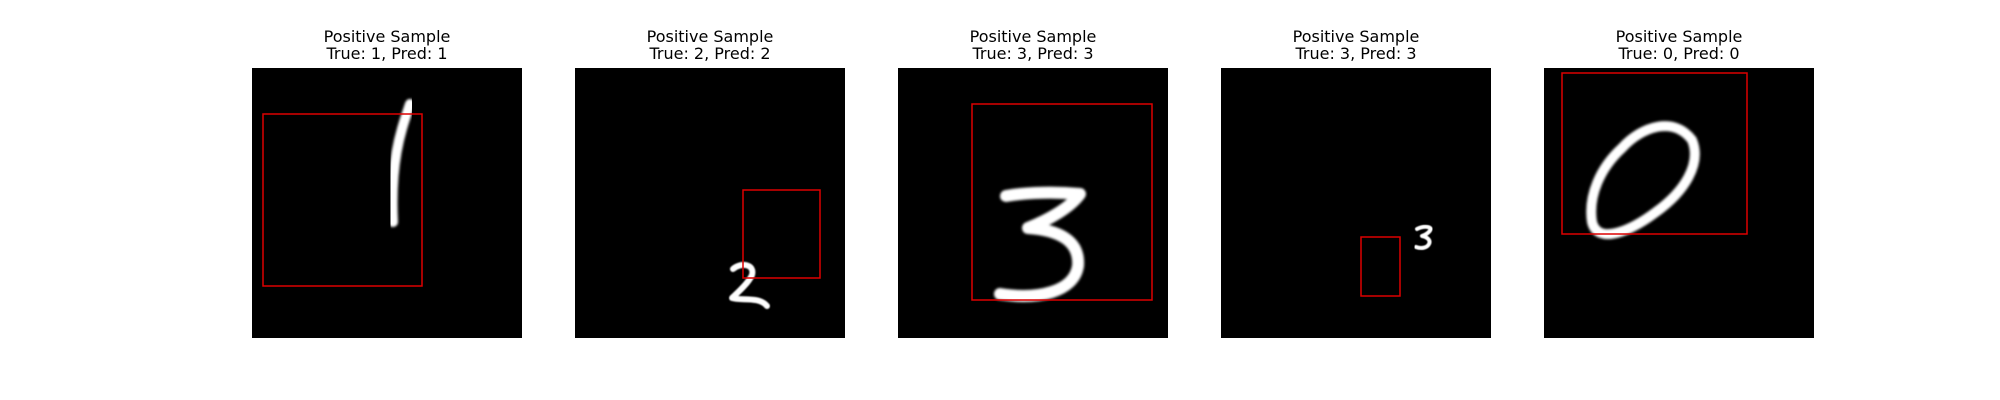 Image resolution: width=2000 pixels, height=400 pixels. What do you see at coordinates (387, 53) in the screenshot?
I see `panel-subtitle: True: 1, Pred: 1` at bounding box center [387, 53].